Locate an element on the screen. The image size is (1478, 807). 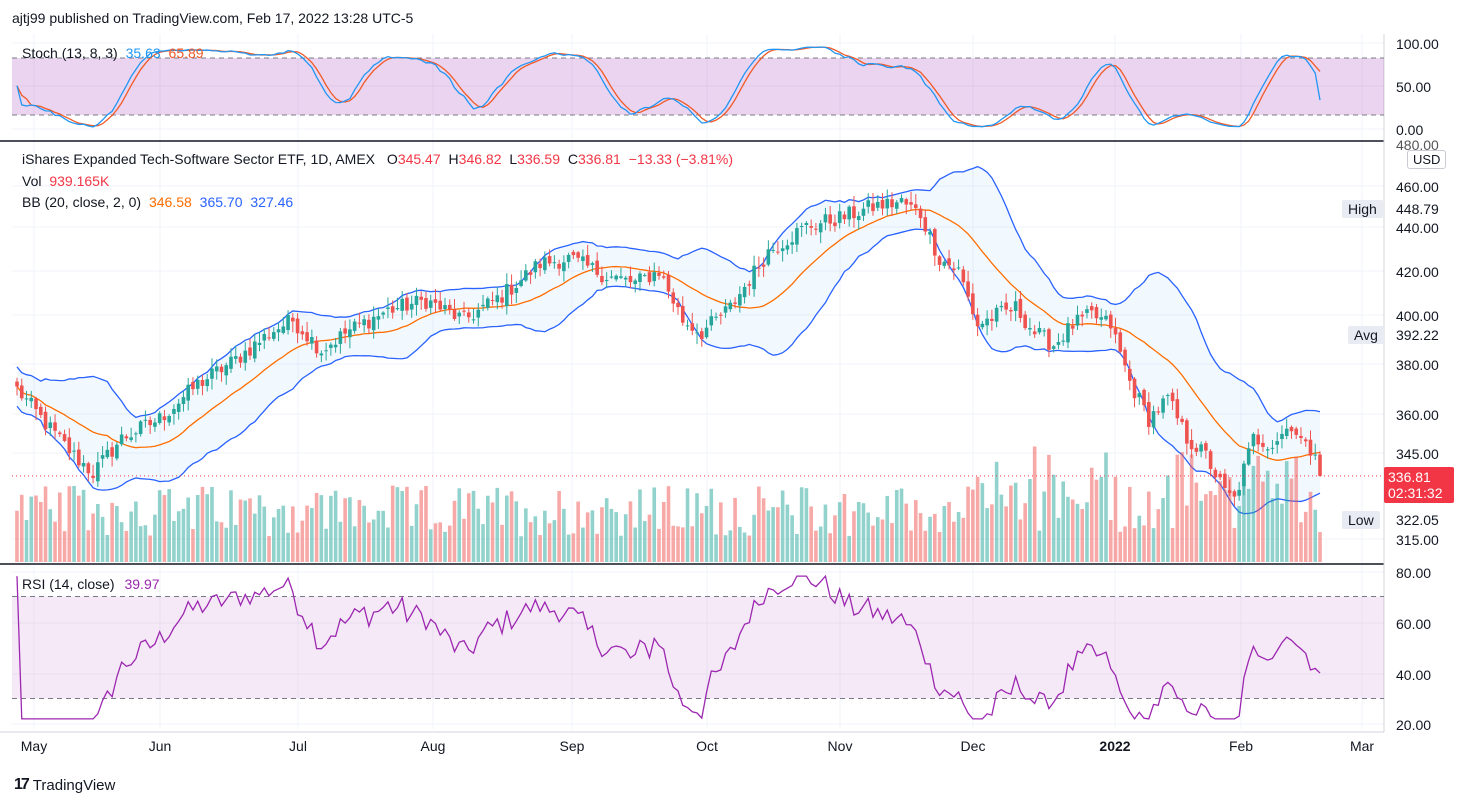
bb-upper-value: 365.70 is located at coordinates (221, 202).